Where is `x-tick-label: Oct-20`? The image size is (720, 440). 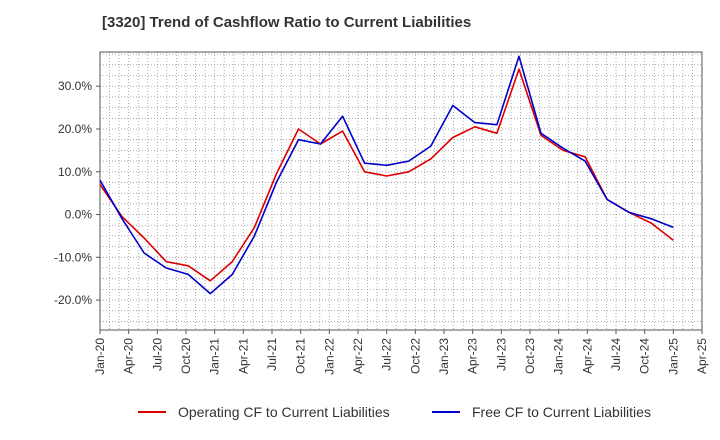 x-tick-label: Oct-20 is located at coordinates (186, 356).